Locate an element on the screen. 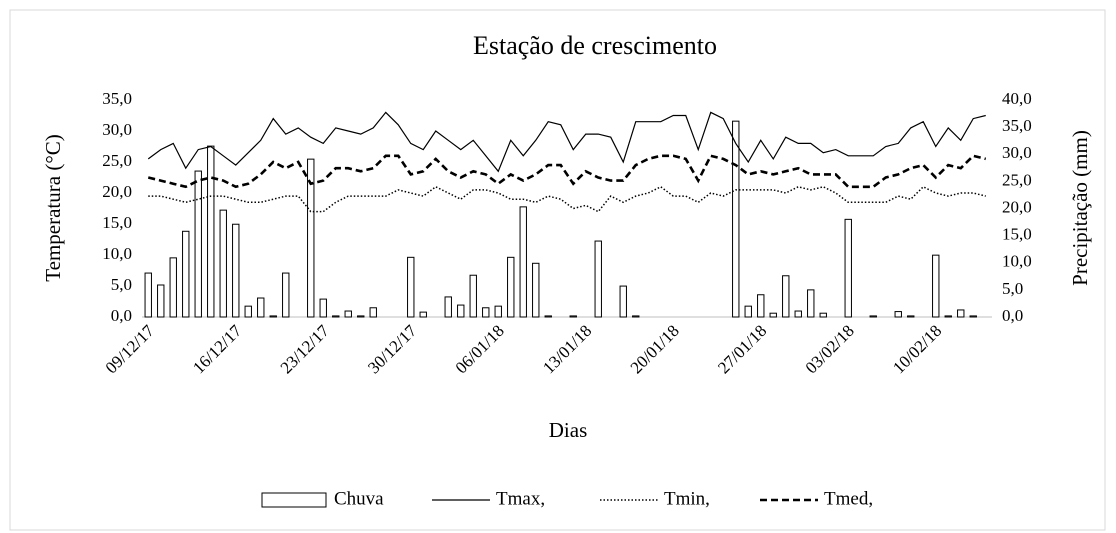  y2-tick-label: 20,0 is located at coordinates (1017, 206).